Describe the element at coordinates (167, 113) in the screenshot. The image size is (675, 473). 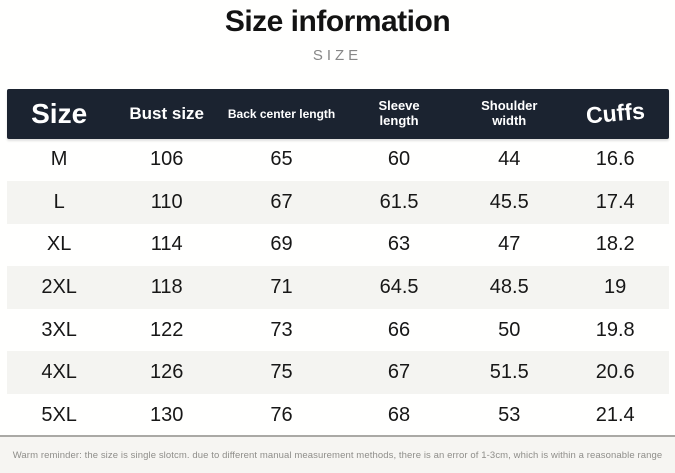
I see `column-header-bust-size: Bust size` at that location.